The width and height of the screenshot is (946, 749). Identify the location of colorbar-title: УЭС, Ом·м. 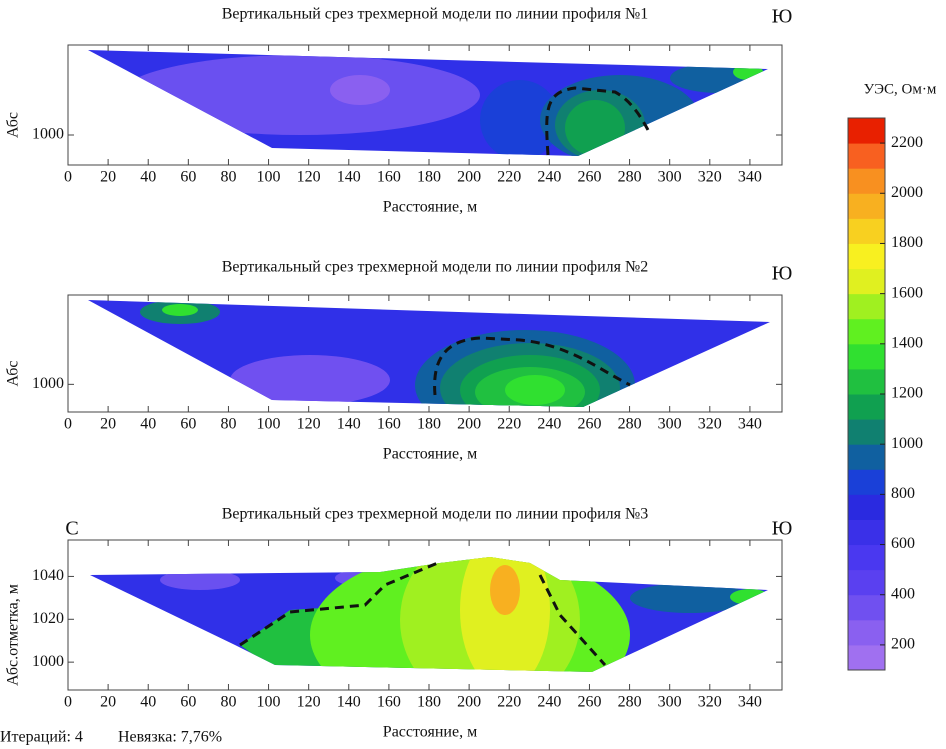
(900, 89).